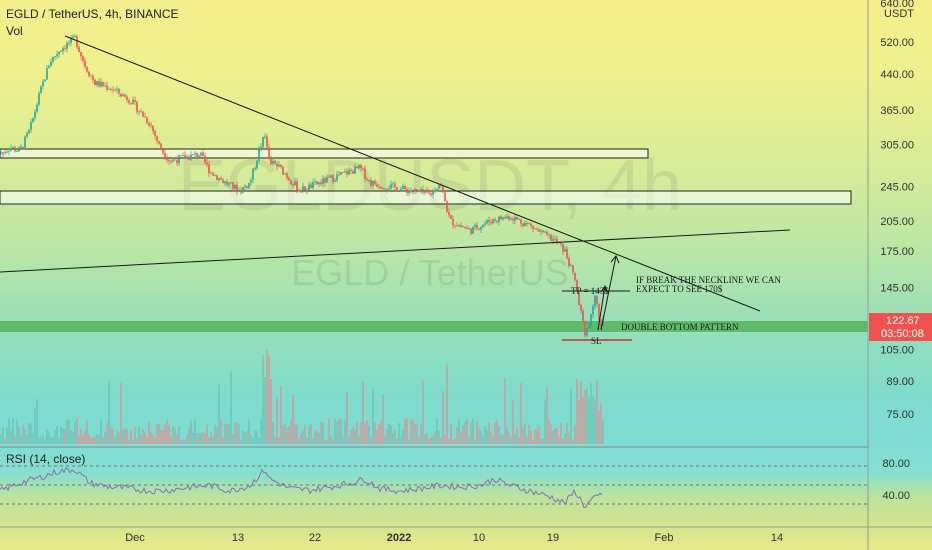  What do you see at coordinates (324, 153) in the screenshot?
I see `resistance-zone-upper` at bounding box center [324, 153].